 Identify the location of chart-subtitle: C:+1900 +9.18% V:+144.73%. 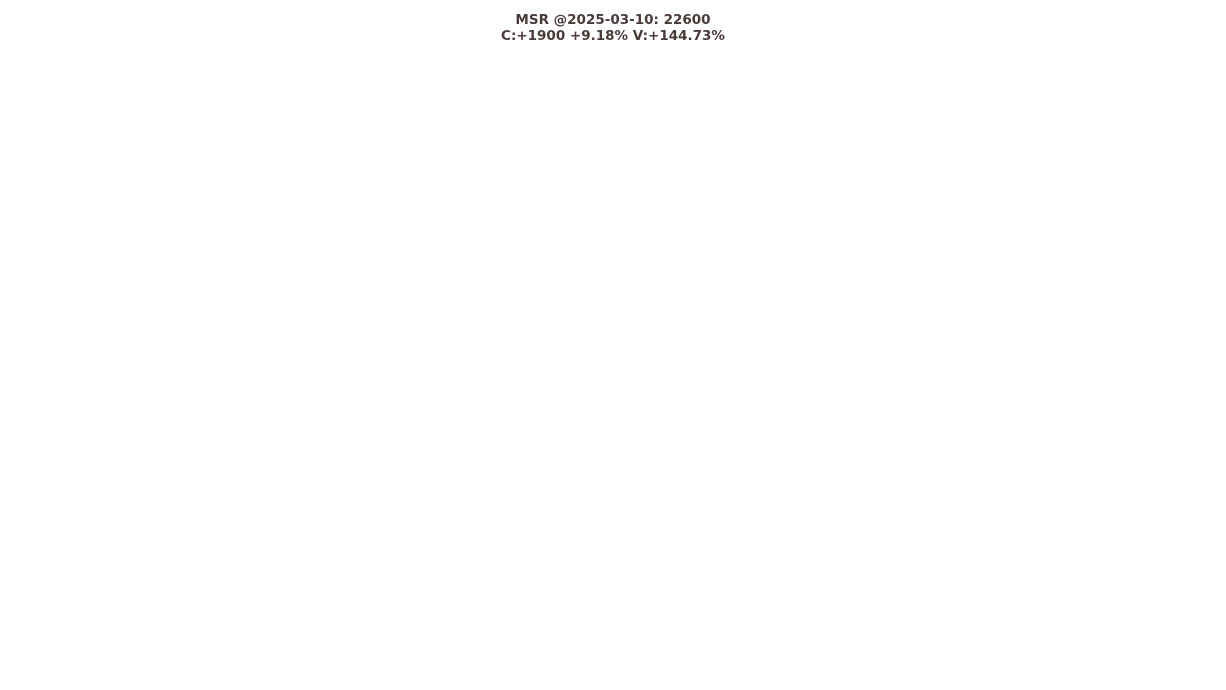
(613, 36).